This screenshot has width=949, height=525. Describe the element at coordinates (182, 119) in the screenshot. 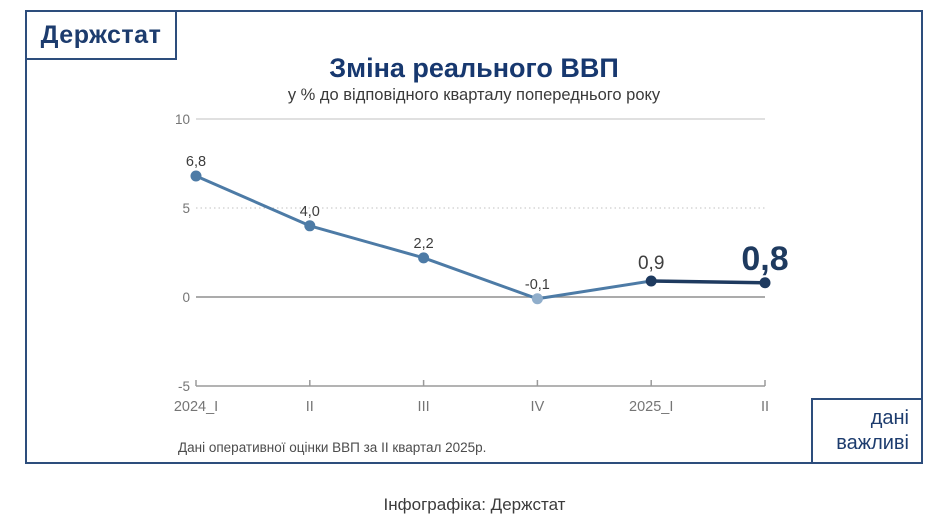

I see `y-tick-label-10: 10` at that location.